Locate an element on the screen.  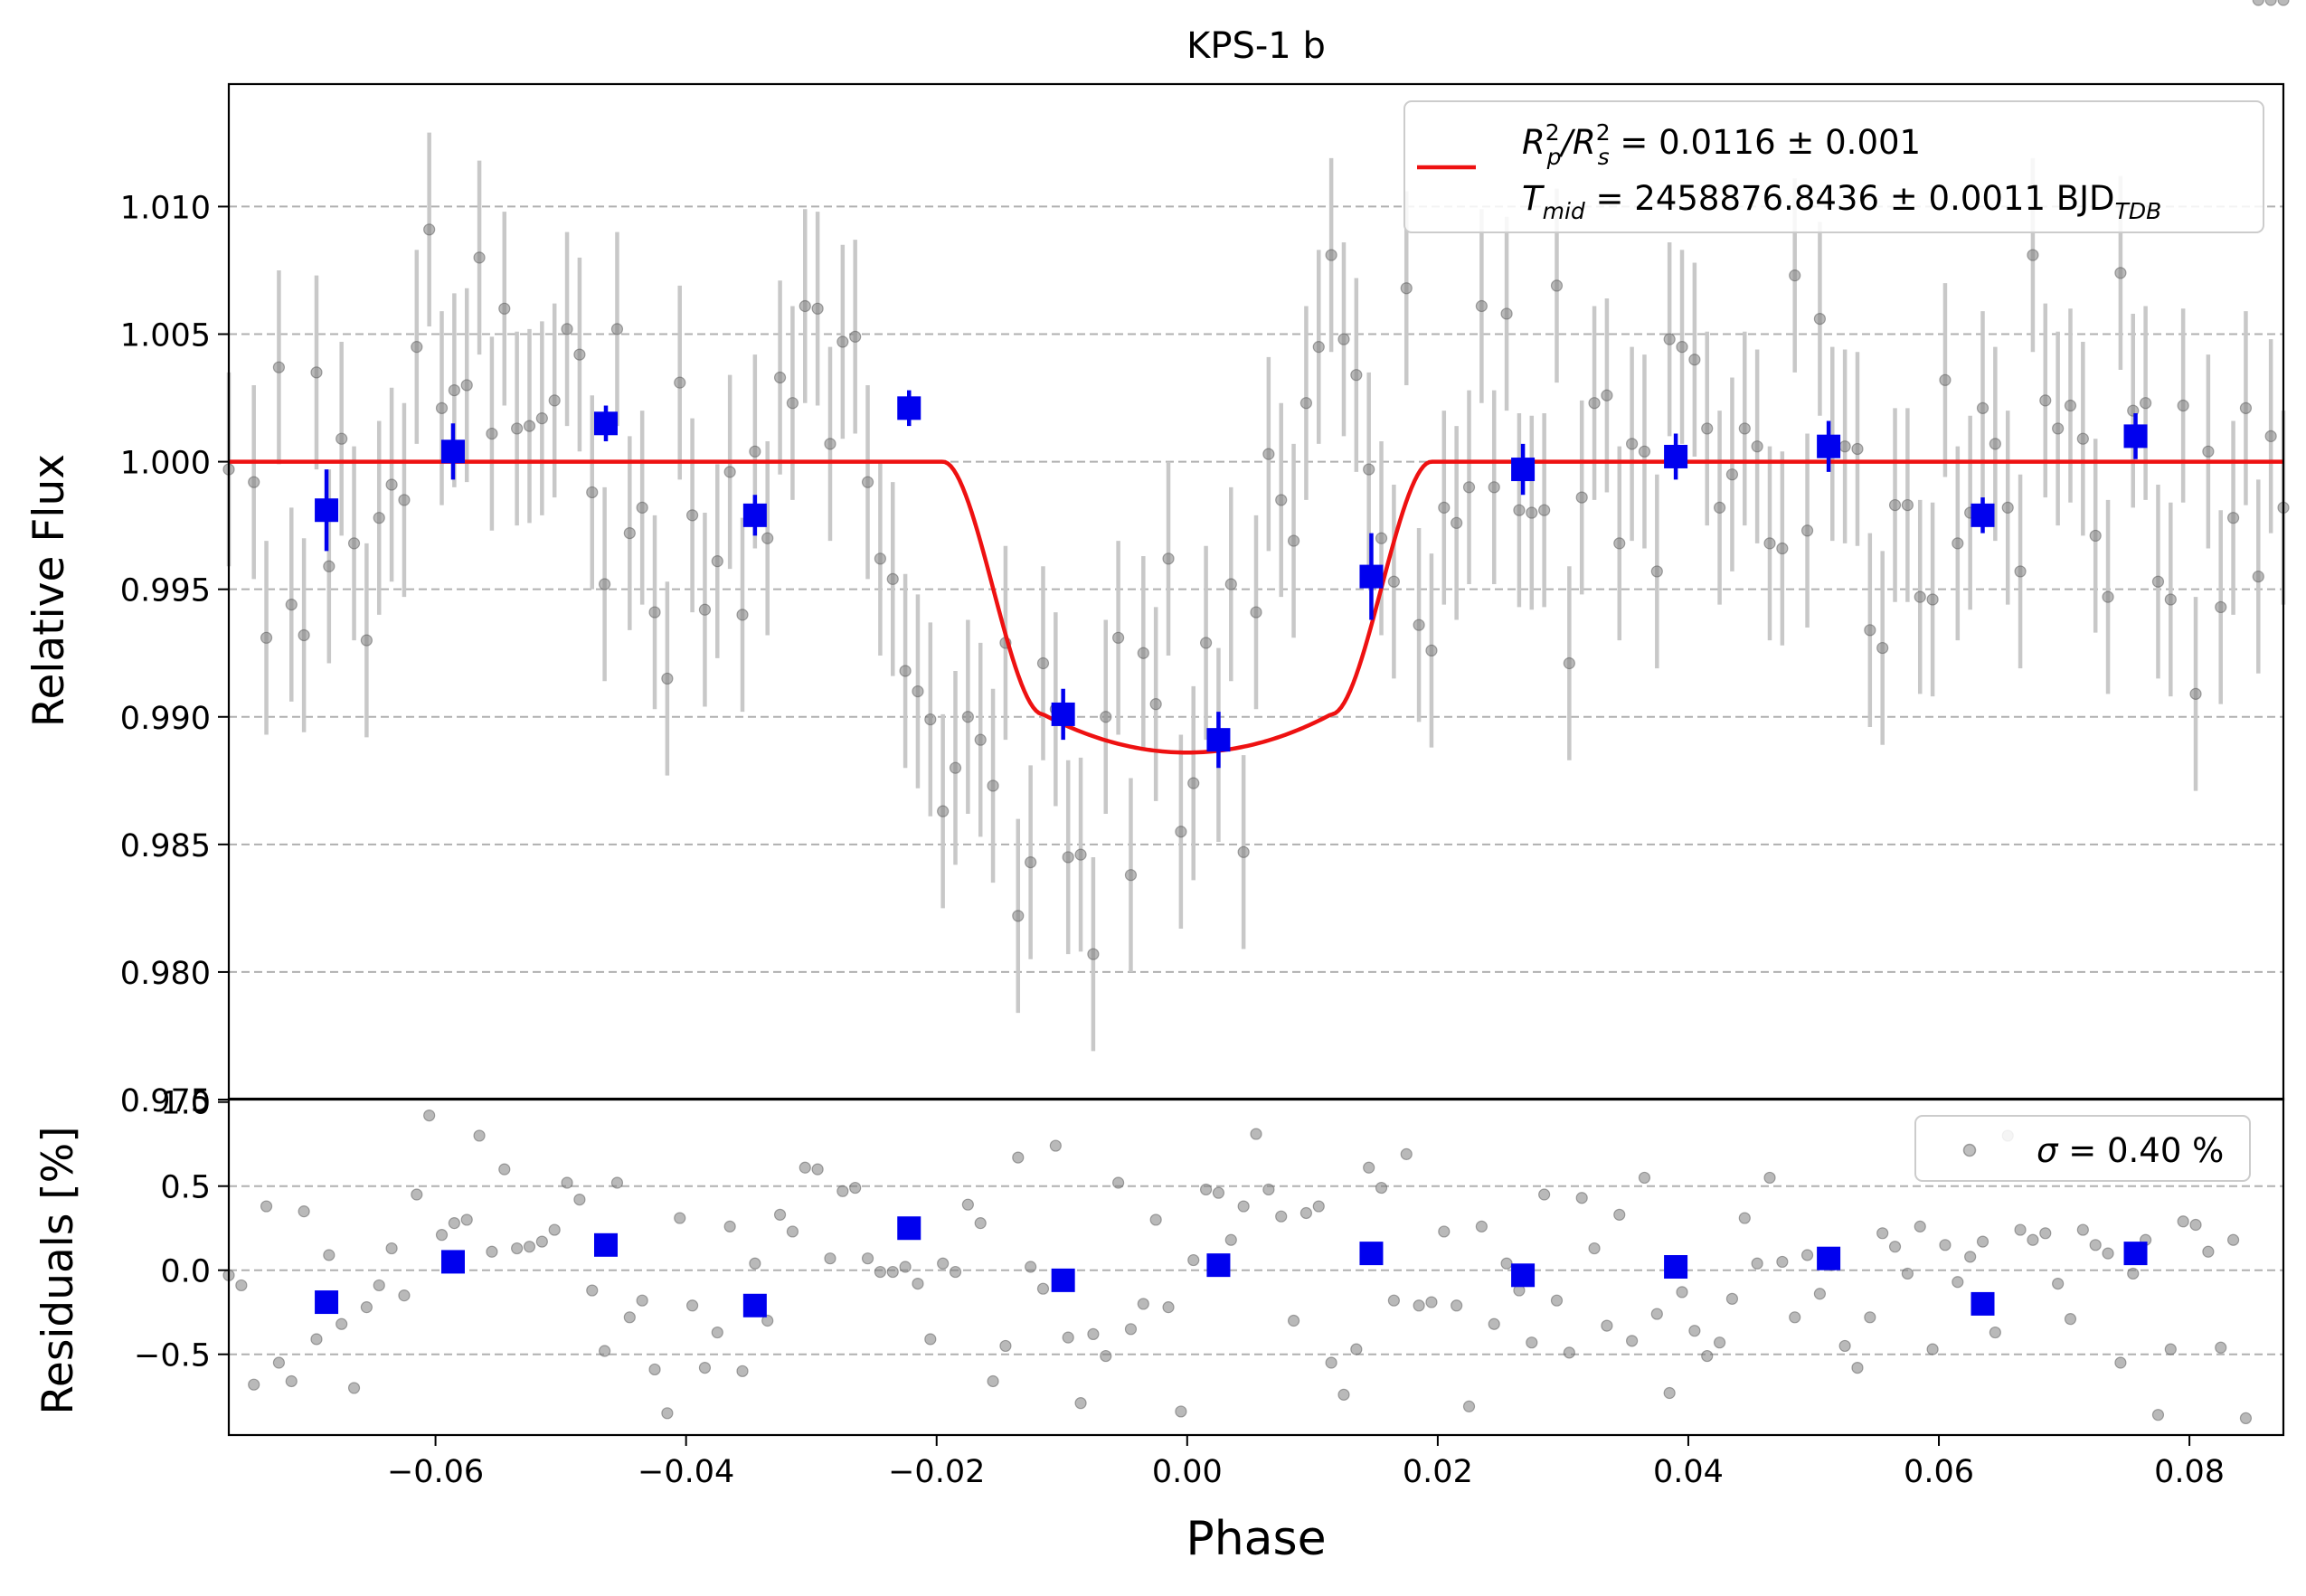
bottom-y-tick-label: 0.0 is located at coordinates (185, 1272).